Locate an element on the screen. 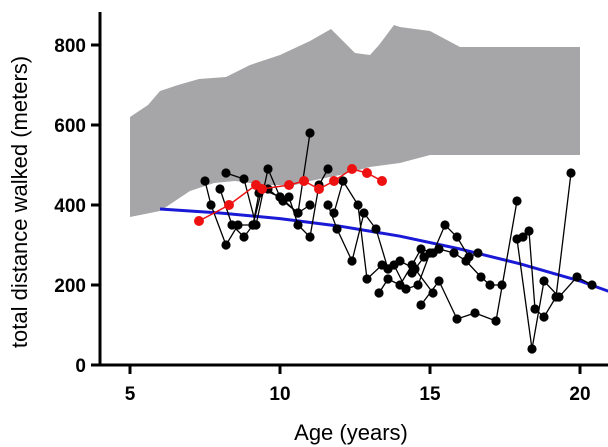 The height and width of the screenshot is (447, 608). x-tick-label: 20 is located at coordinates (579, 394).